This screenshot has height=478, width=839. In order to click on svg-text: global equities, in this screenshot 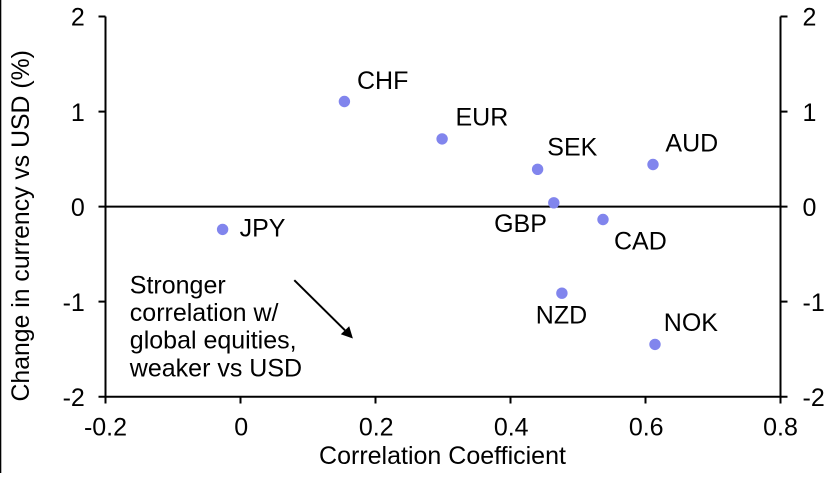, I will do `click(213, 341)`.